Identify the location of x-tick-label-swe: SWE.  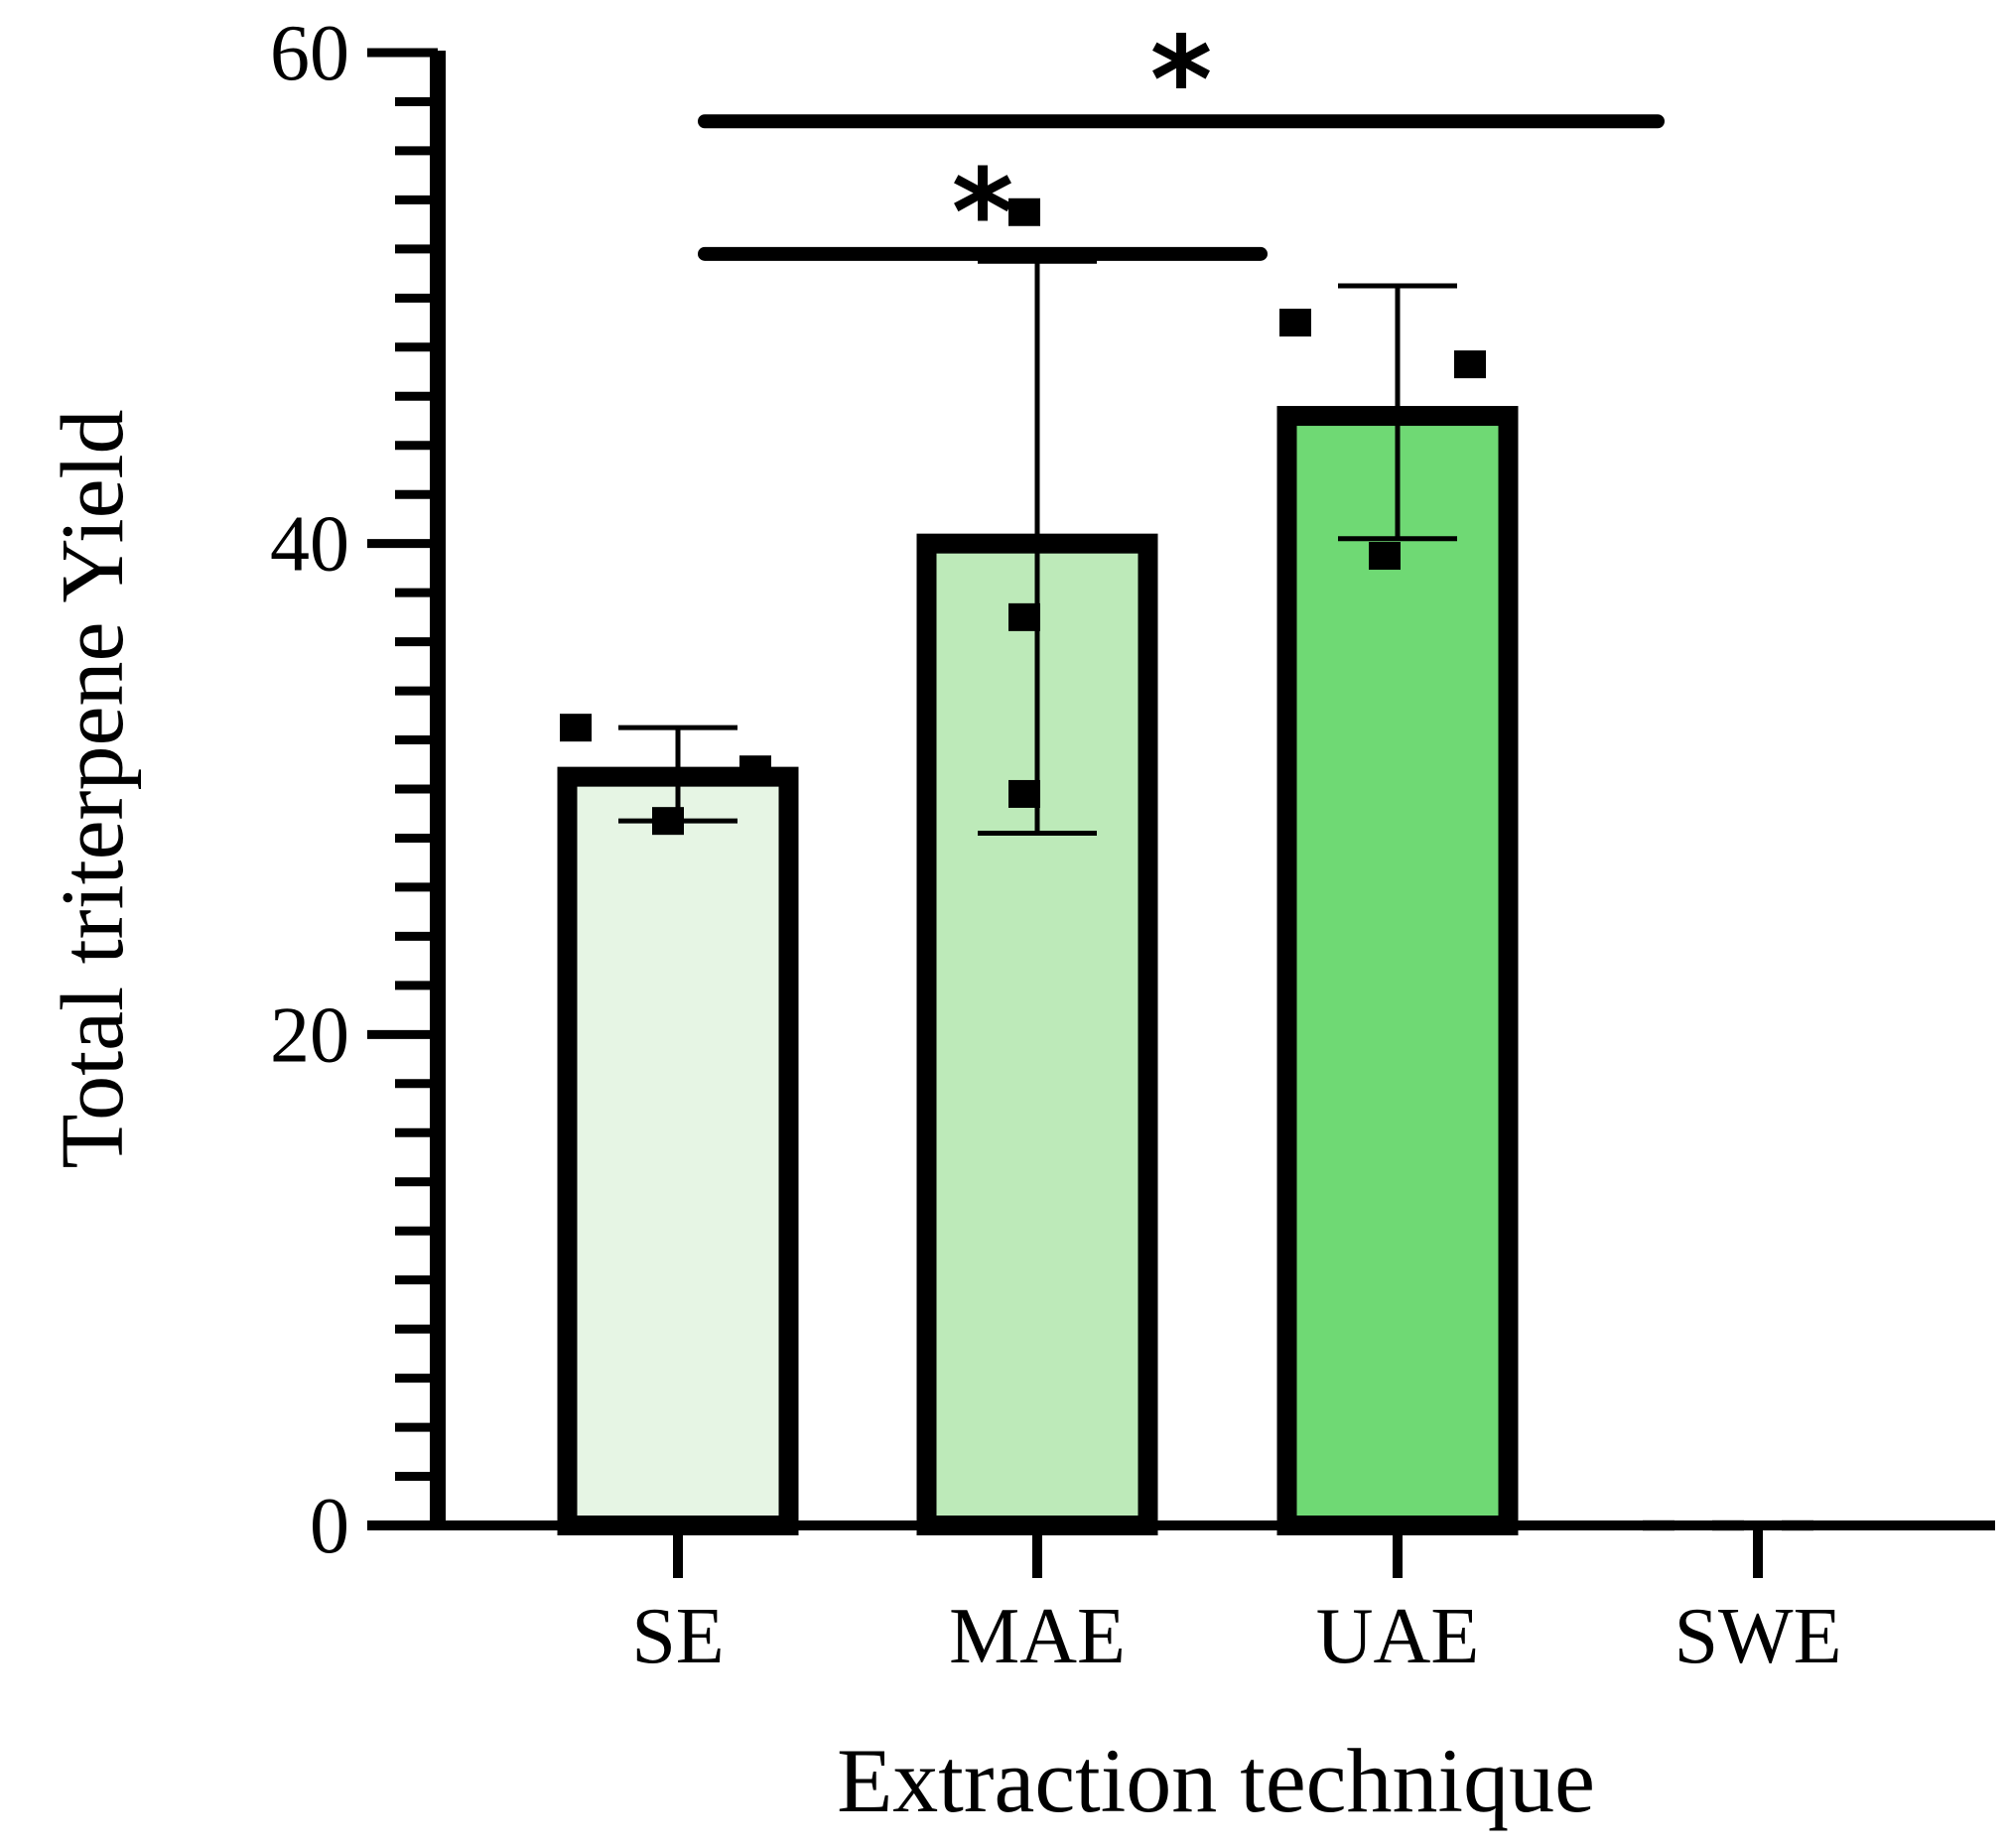
(1758, 1636).